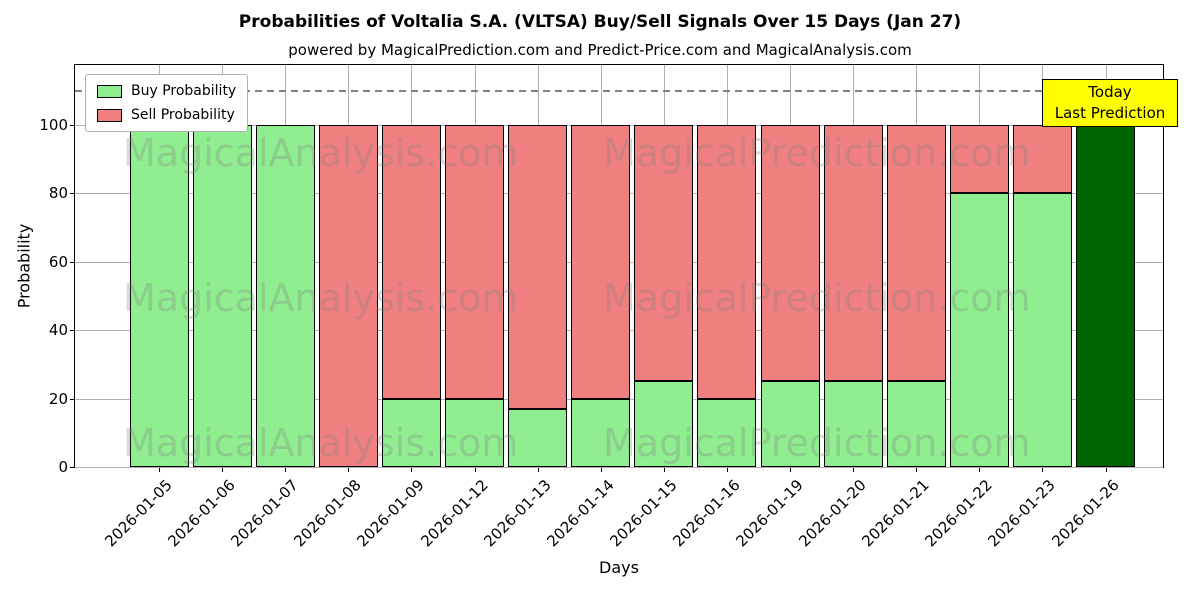 This screenshot has width=1200, height=600. I want to click on x-tick-label: 2026-01-06, so click(201, 513).